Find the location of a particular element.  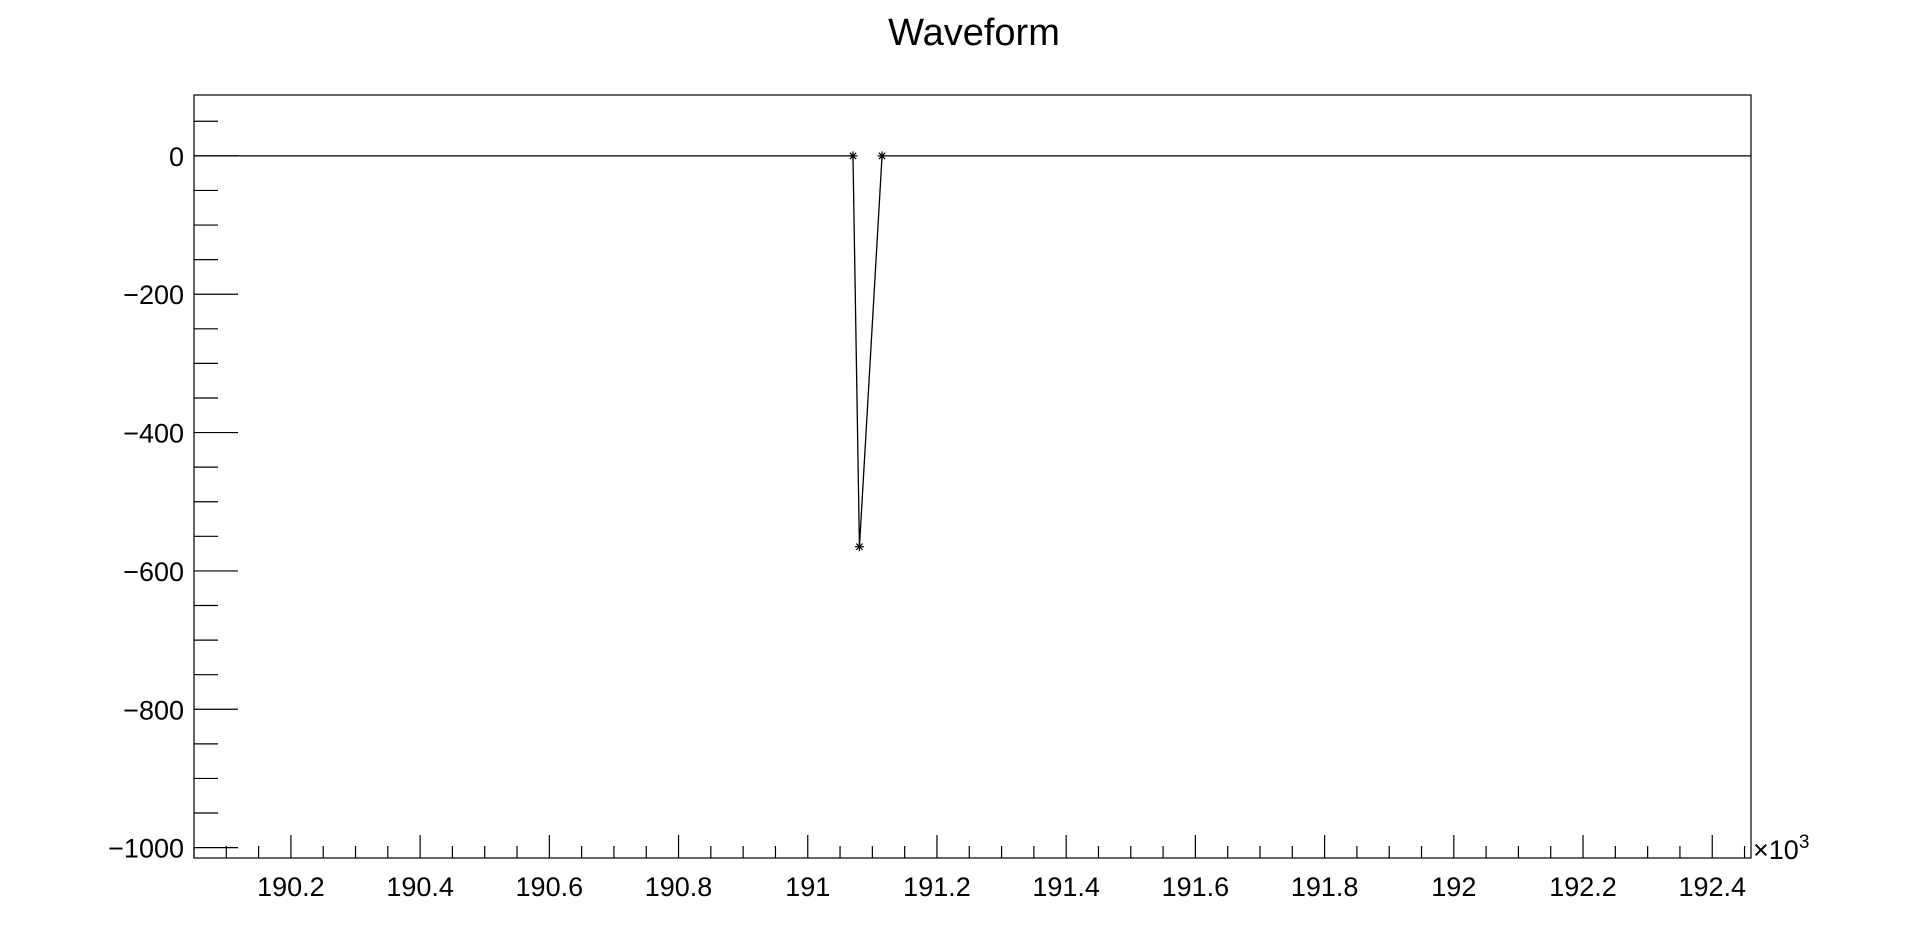

x-axis-multiplier-exponent: 3 is located at coordinates (1804, 842).